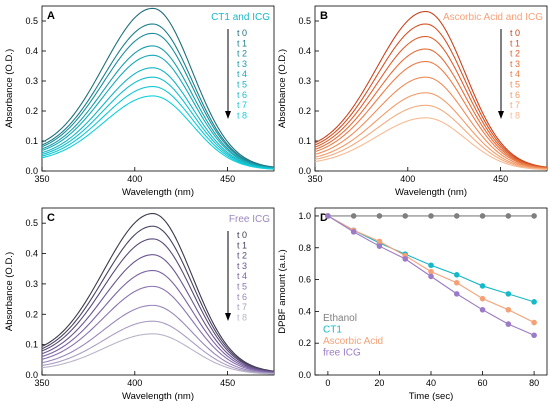 This screenshot has width=550, height=412. I want to click on legend-entry: free ICG, so click(342, 353).